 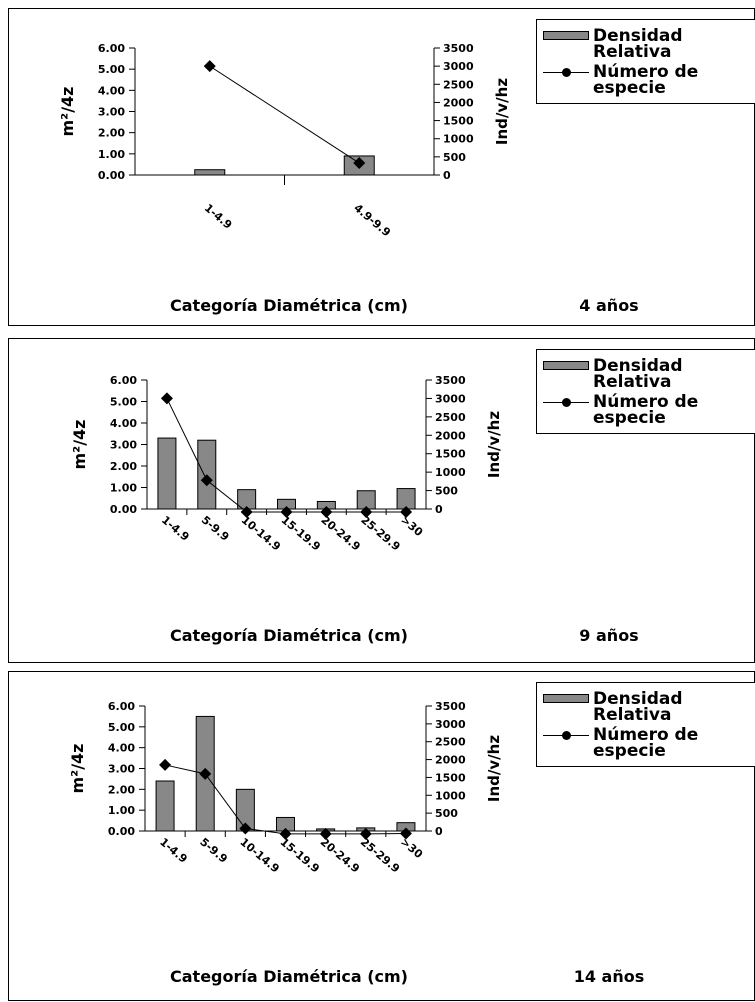 What do you see at coordinates (609, 635) in the screenshot?
I see `chart-title: 9 años` at bounding box center [609, 635].